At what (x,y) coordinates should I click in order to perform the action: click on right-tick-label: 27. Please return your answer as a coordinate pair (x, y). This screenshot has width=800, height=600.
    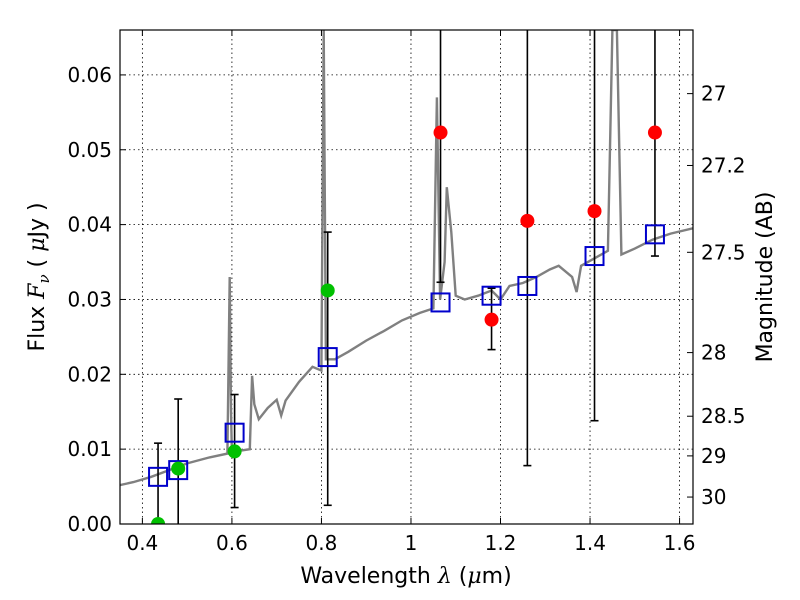
    Looking at the image, I should click on (713, 94).